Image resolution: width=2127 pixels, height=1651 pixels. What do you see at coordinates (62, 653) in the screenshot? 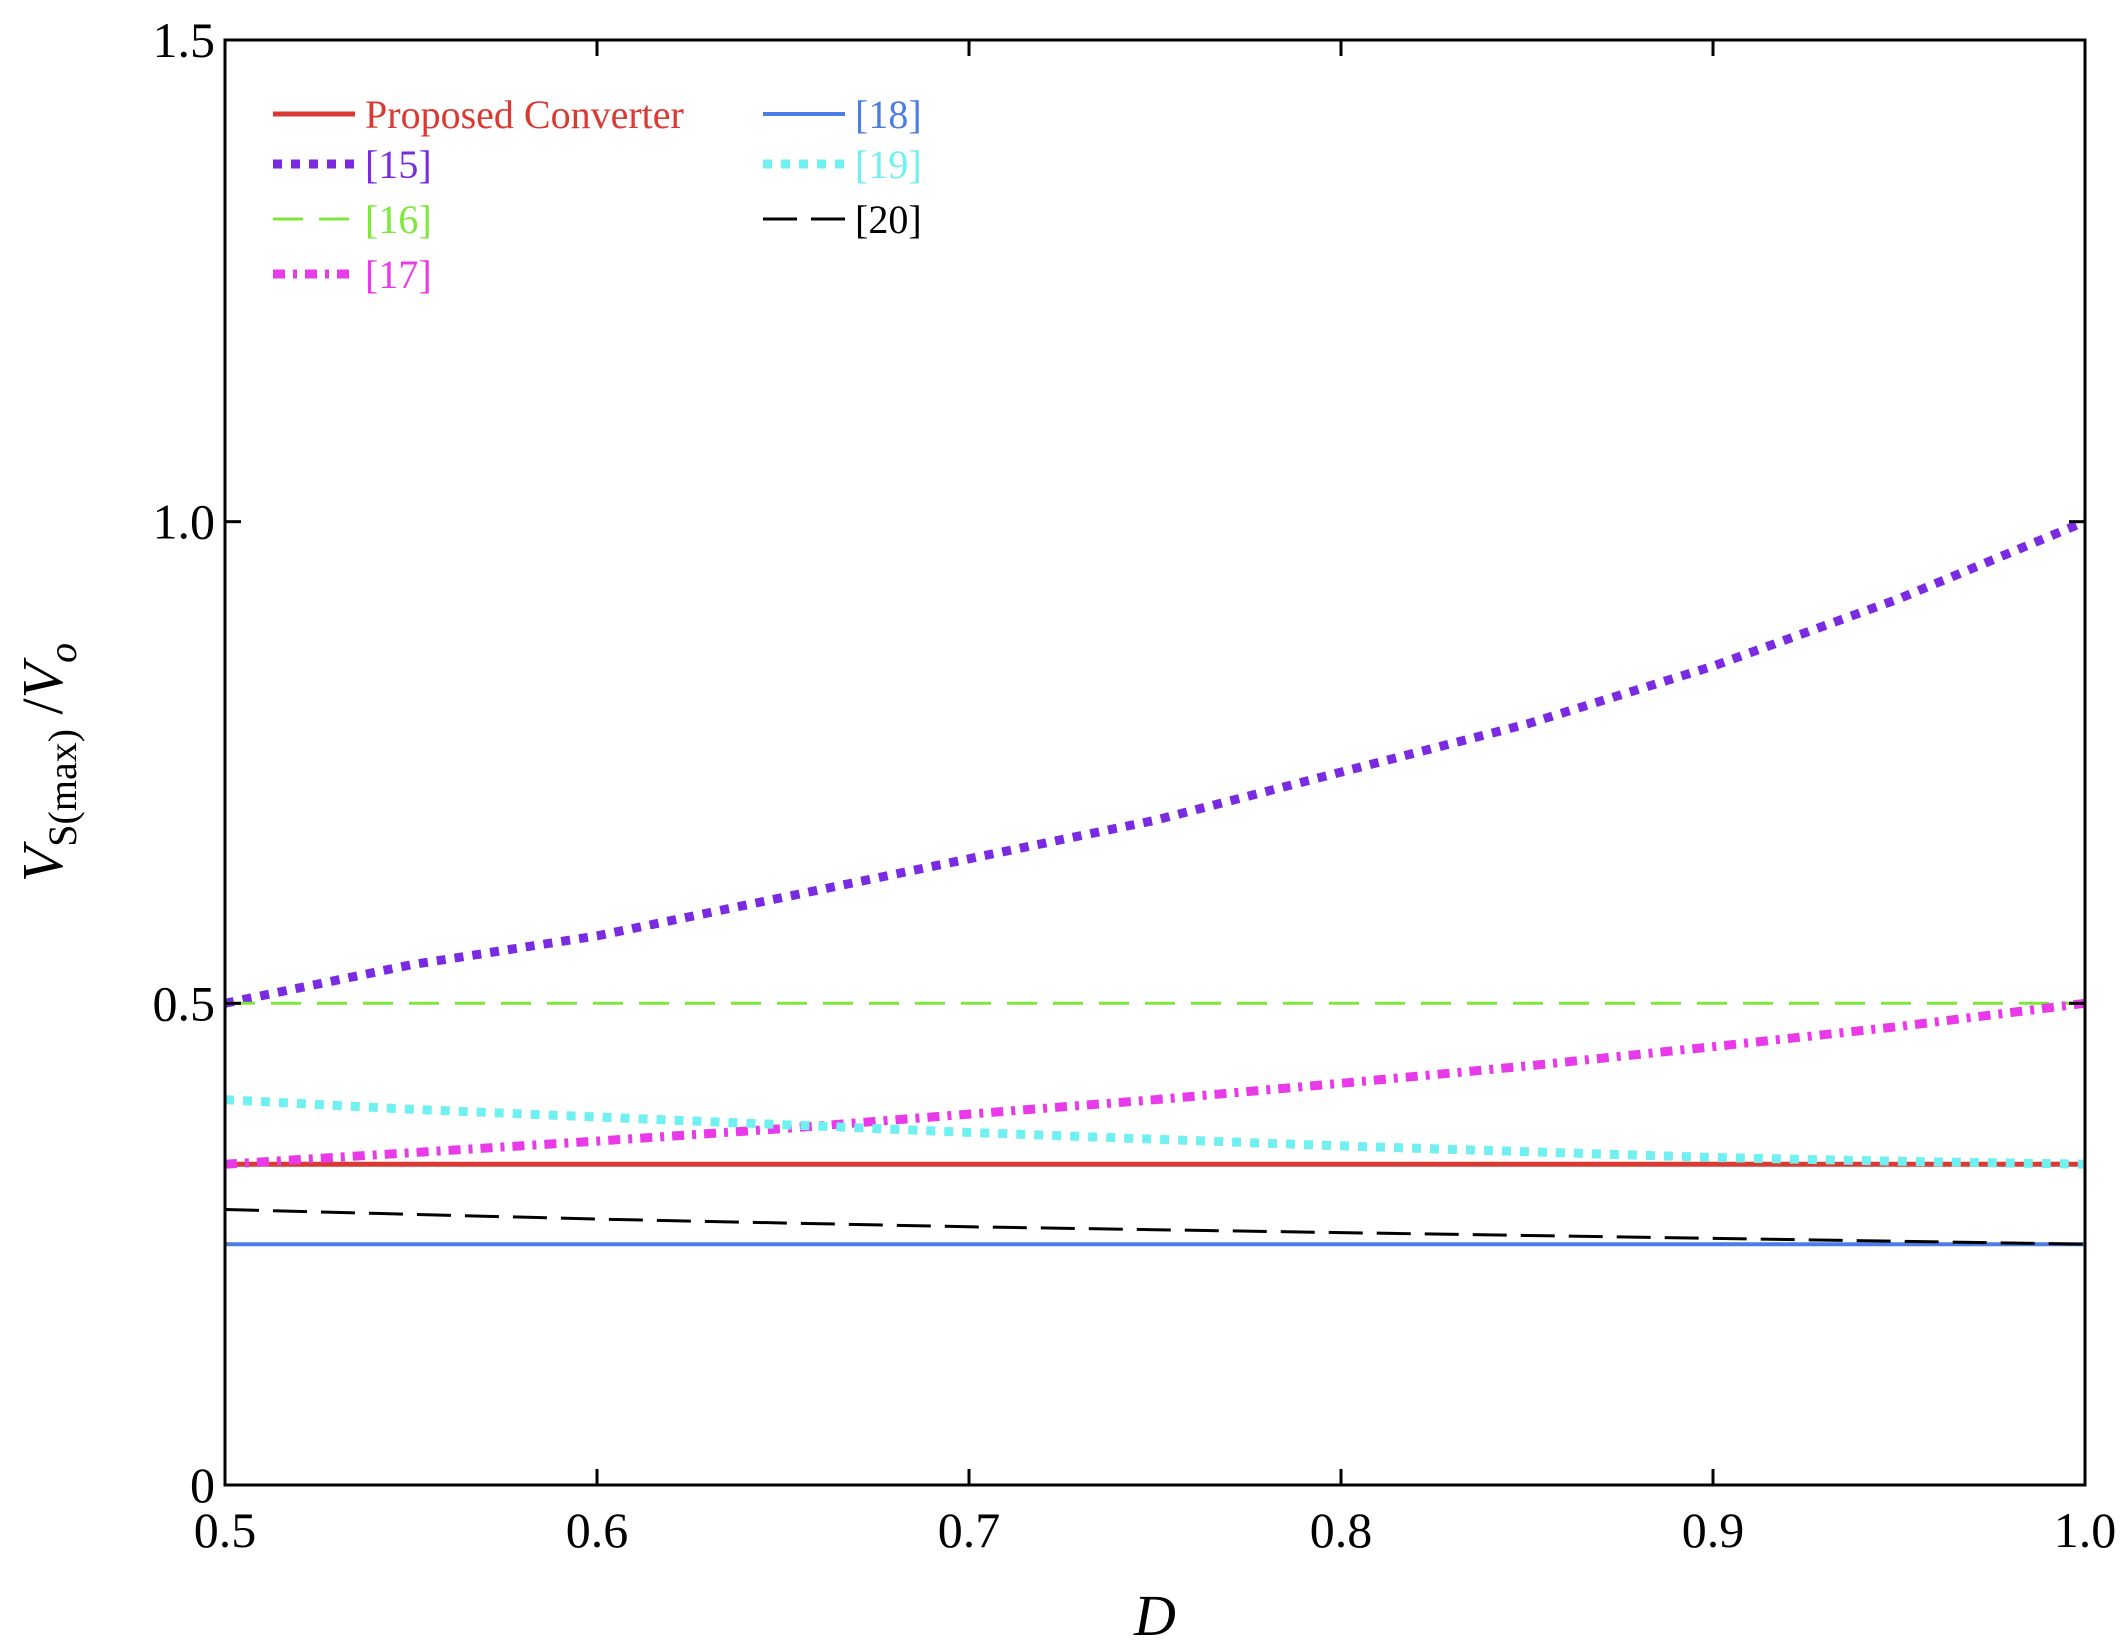
I see `y-axis-title-sub2: o` at bounding box center [62, 653].